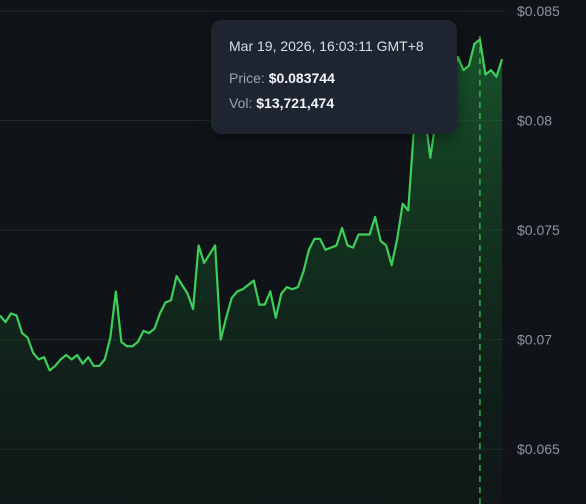  I want to click on y-tick-label: $0.065, so click(538, 449).